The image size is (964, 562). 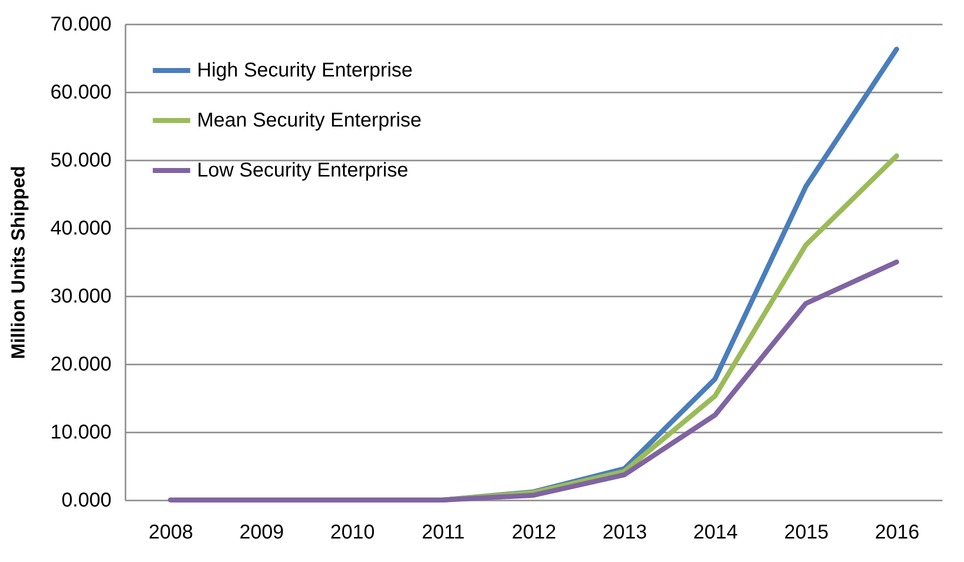 I want to click on x-tick-label: 2016, so click(x=897, y=533).